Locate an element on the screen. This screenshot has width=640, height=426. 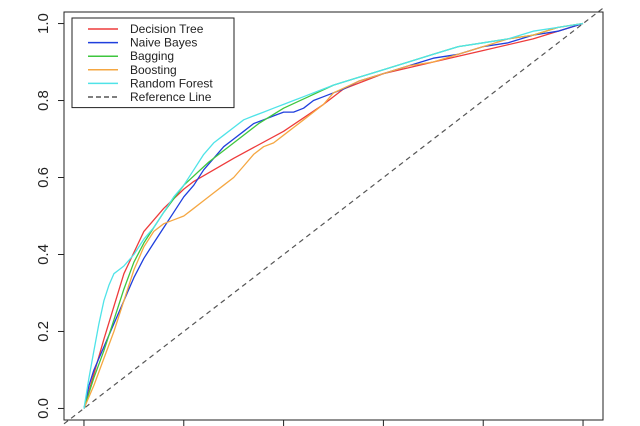
legend-label-boosting: Boosting is located at coordinates (153, 70).